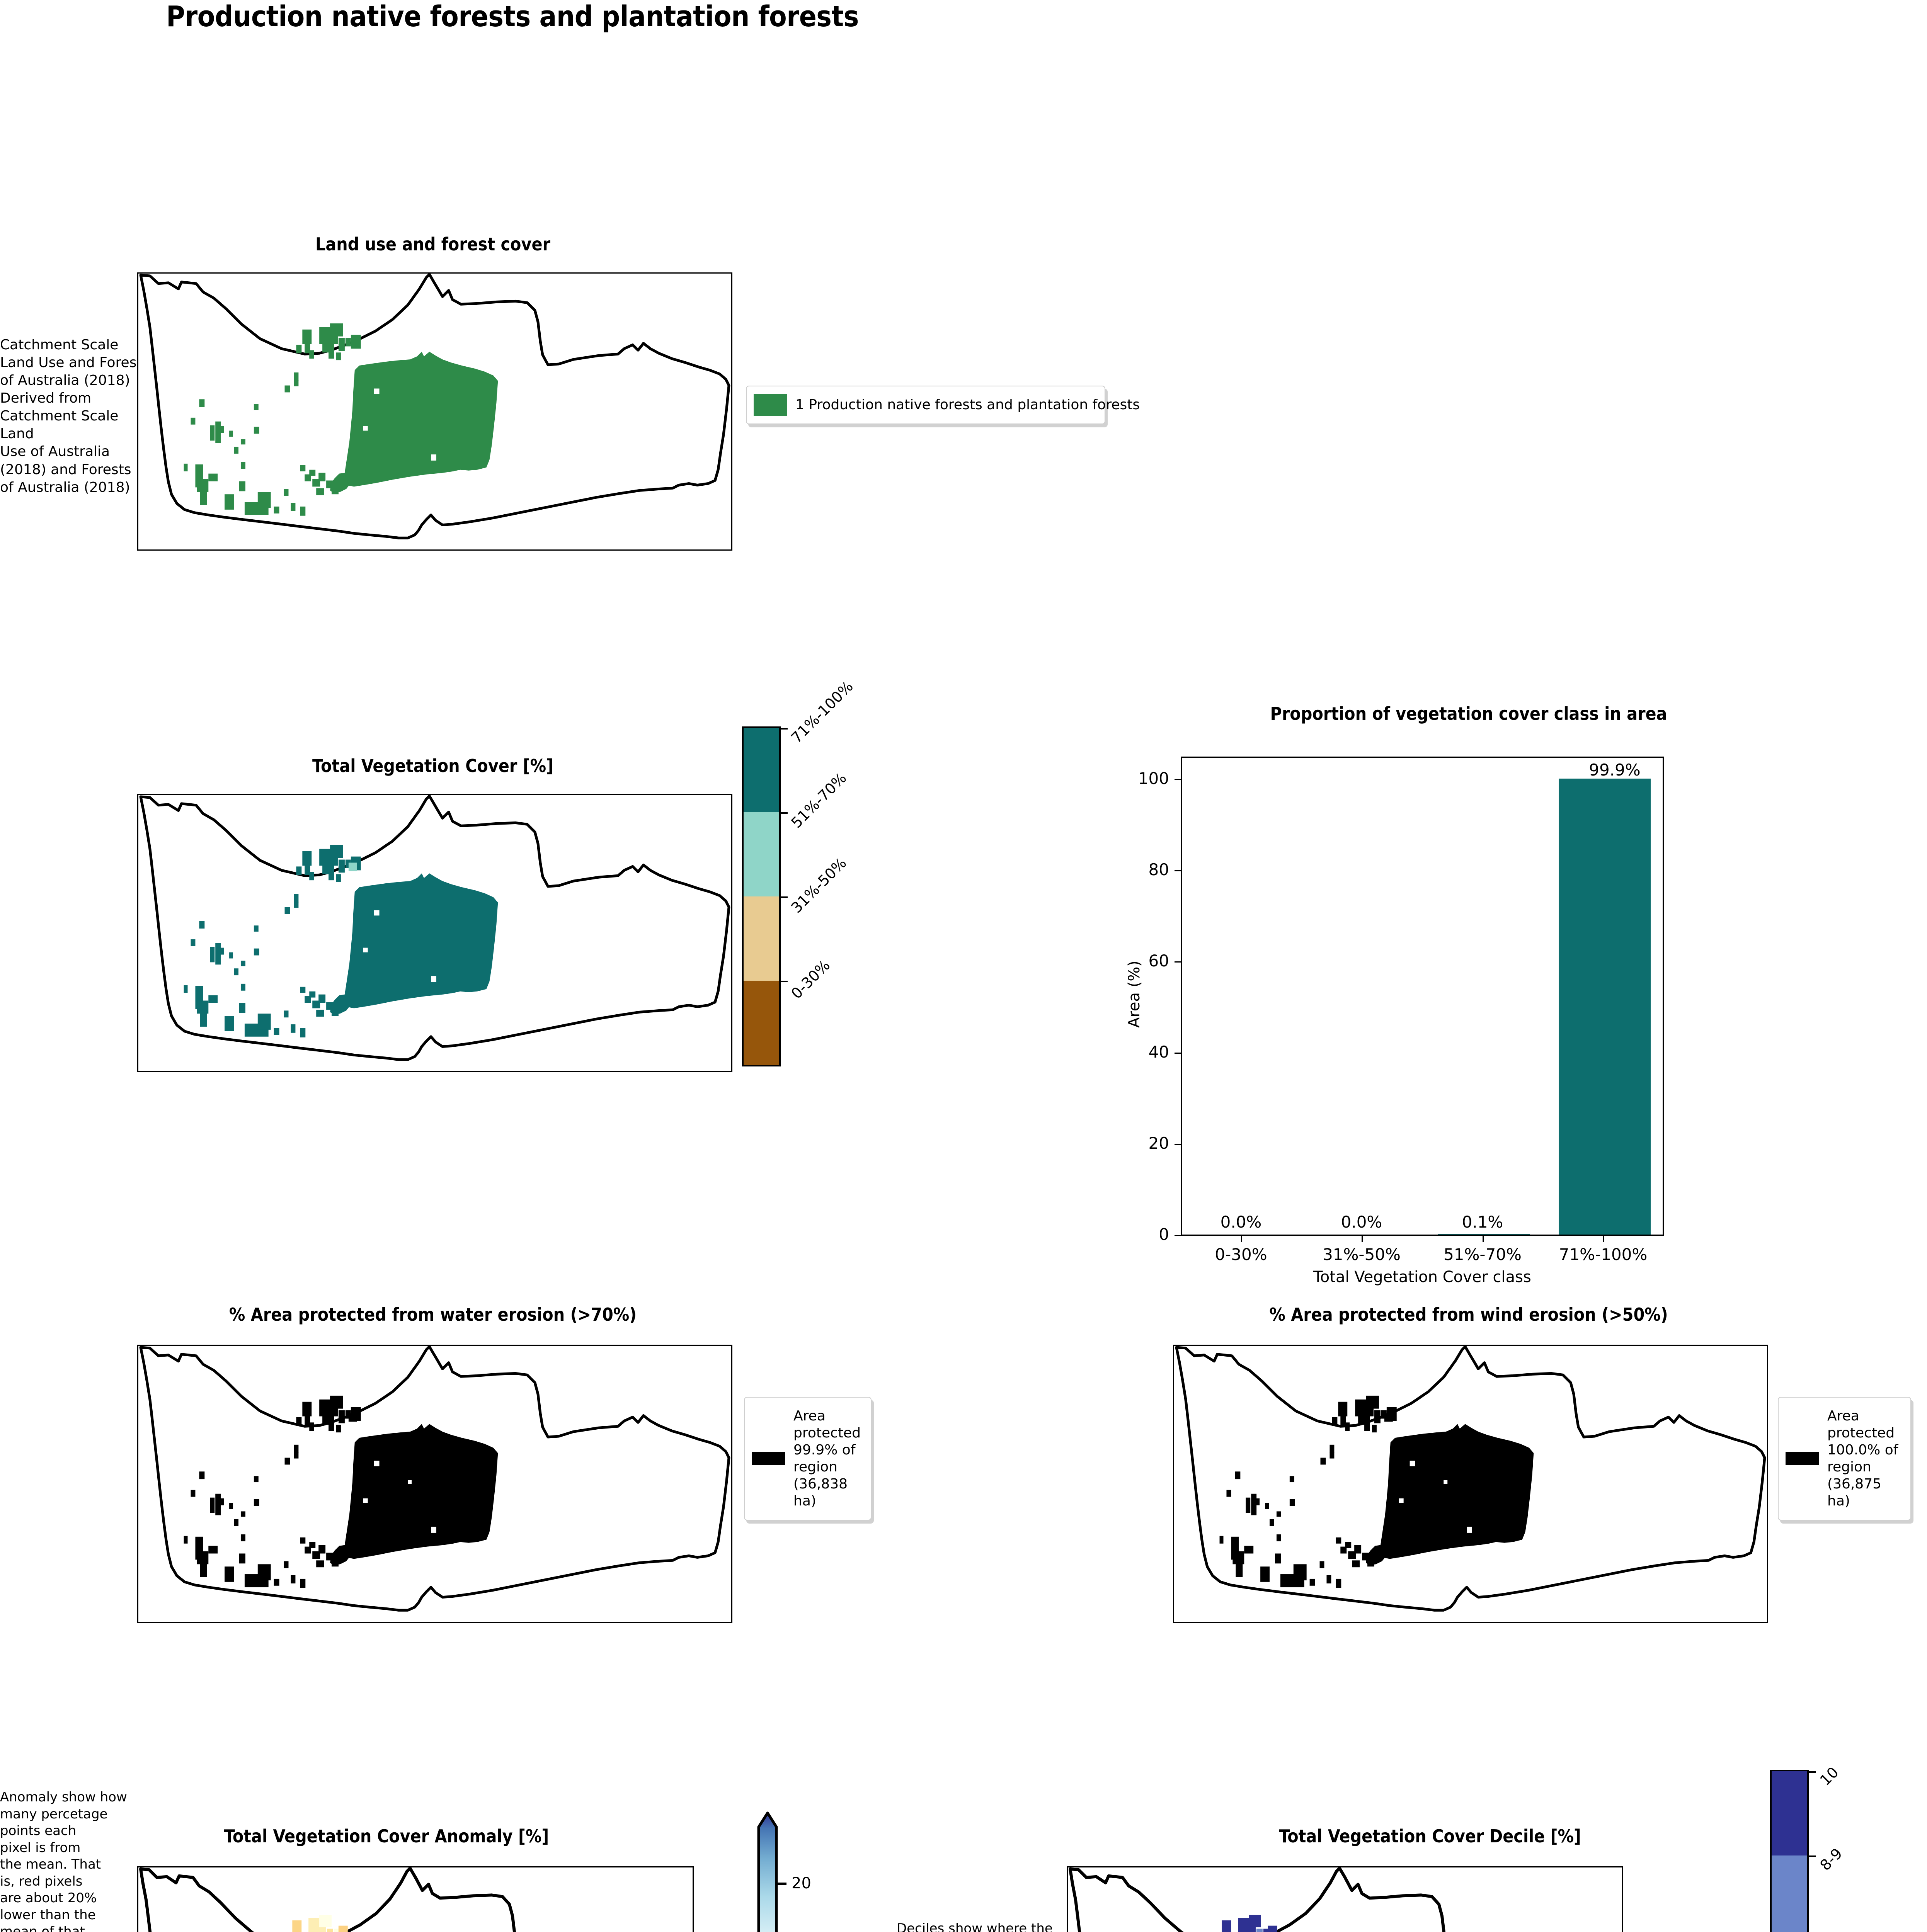  Describe the element at coordinates (769, 1459) in the screenshot. I see `legend-swatch-area-protected-water` at that location.